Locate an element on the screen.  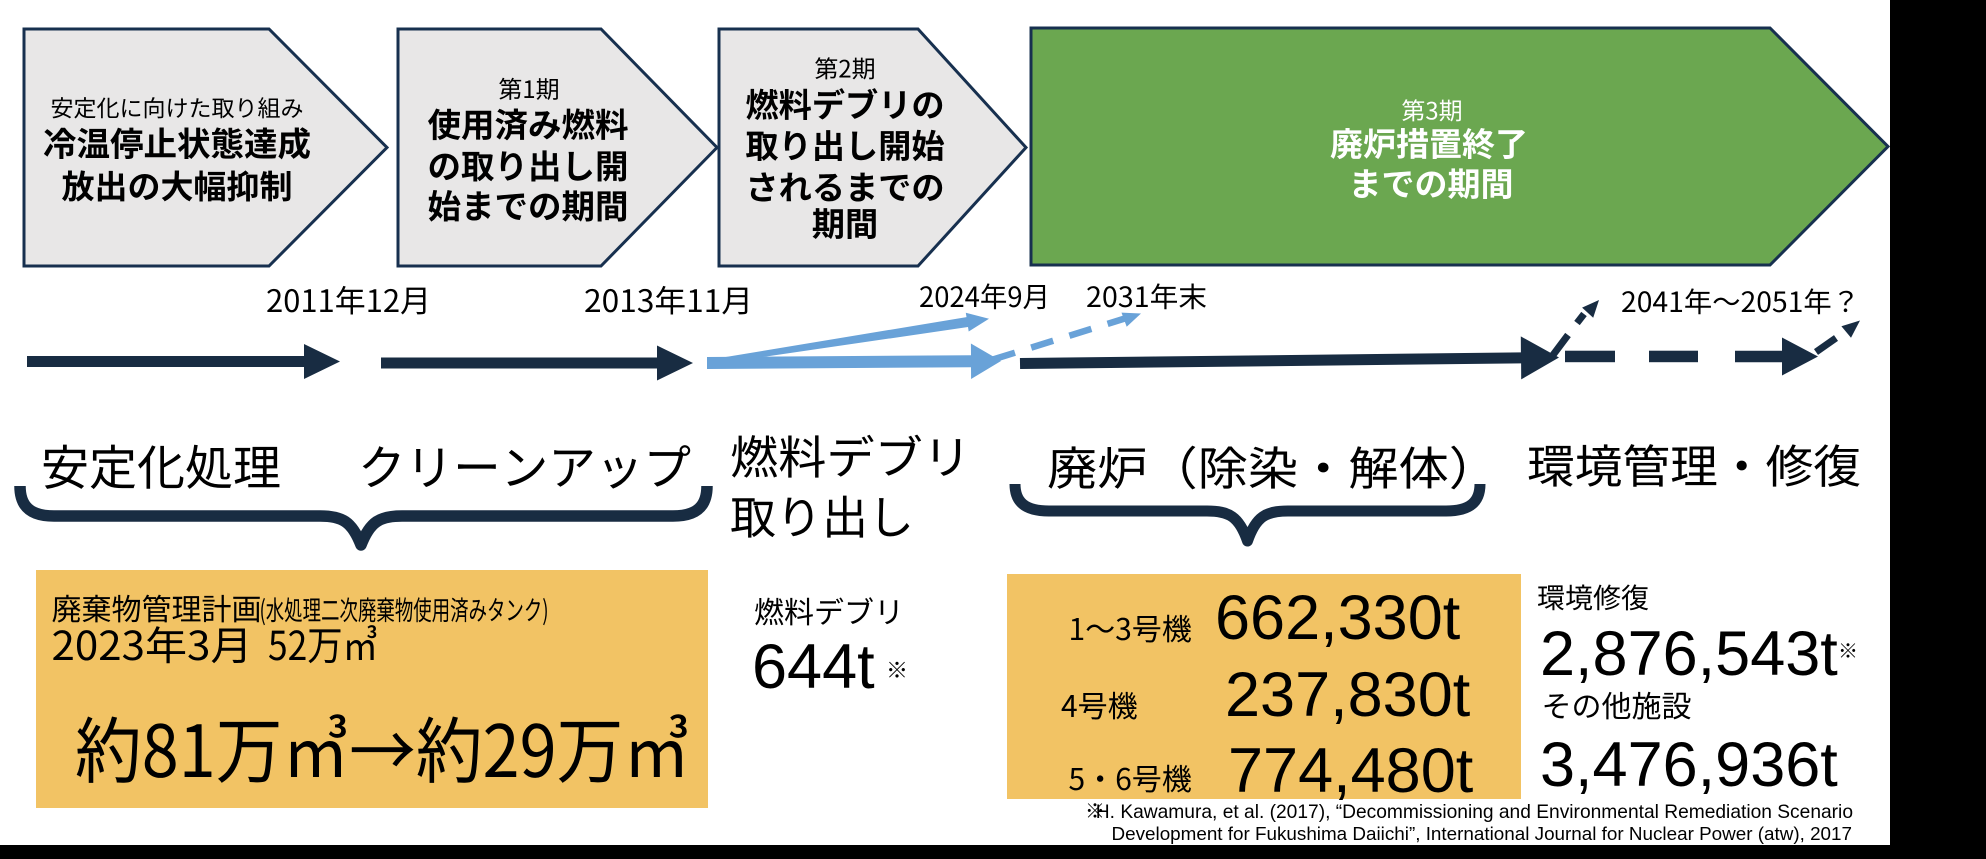
svg-text: 662,330t is located at coordinates (1338, 618).